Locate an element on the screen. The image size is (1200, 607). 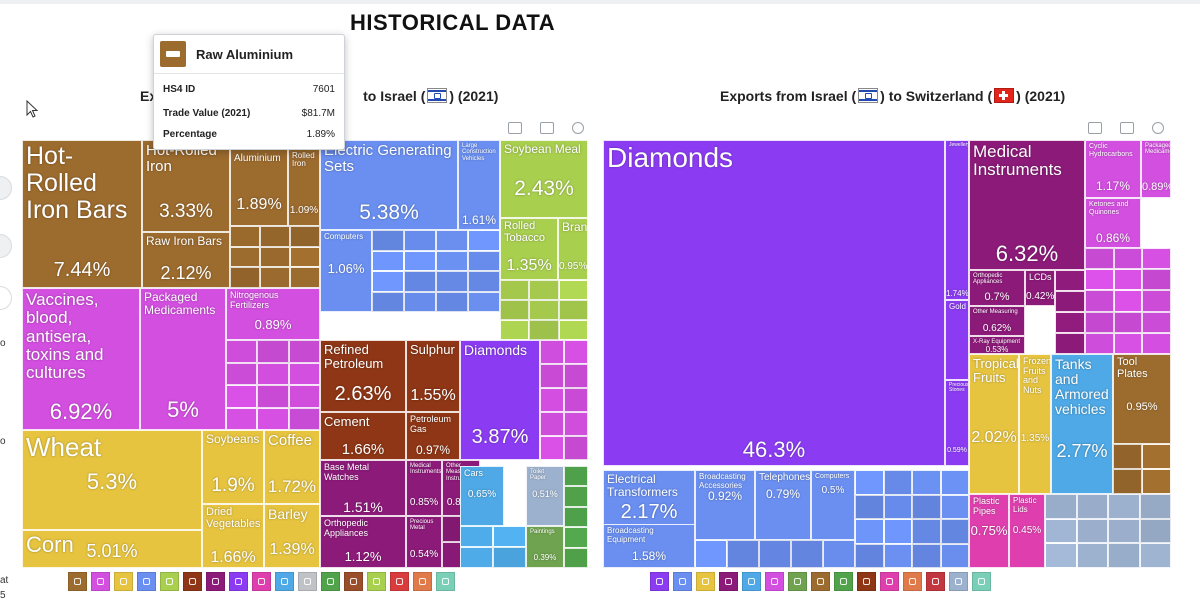
treemap-tile: Raw Iron Bars 2.12% is located at coordinates (186, 260).